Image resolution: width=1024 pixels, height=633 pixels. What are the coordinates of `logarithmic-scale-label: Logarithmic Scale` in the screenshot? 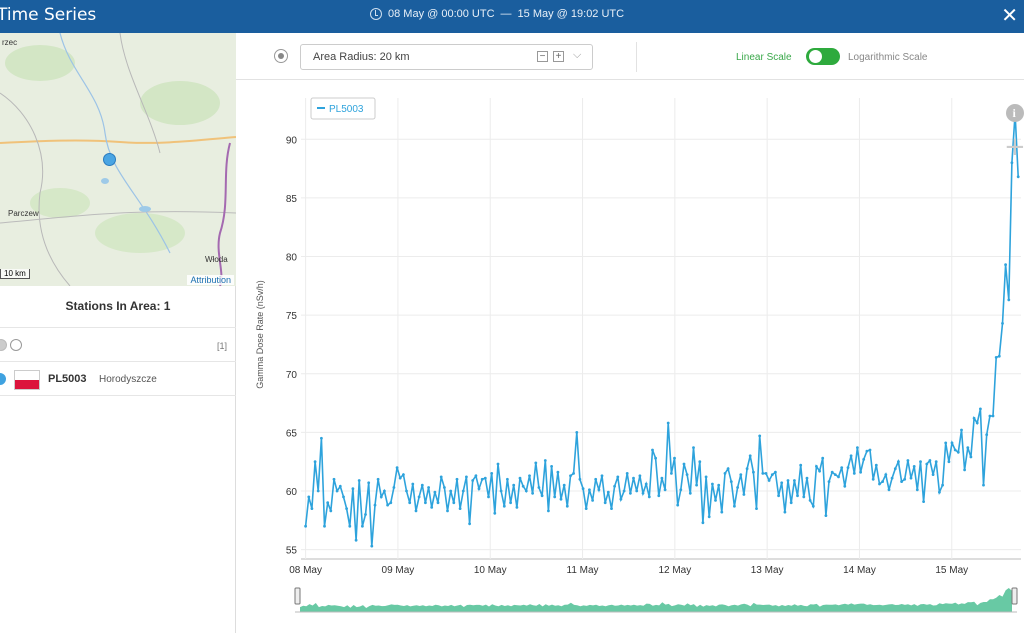 It's located at (888, 57).